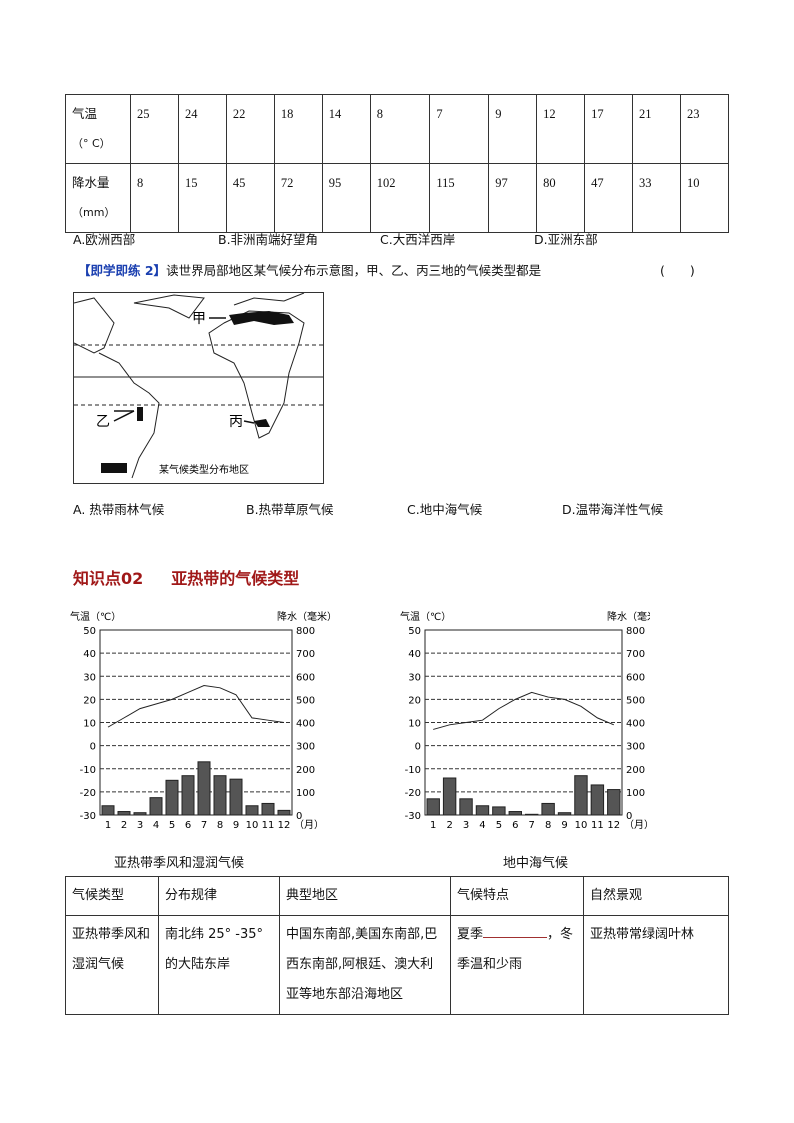  Describe the element at coordinates (89, 677) in the screenshot. I see `temp-tick: 30` at that location.